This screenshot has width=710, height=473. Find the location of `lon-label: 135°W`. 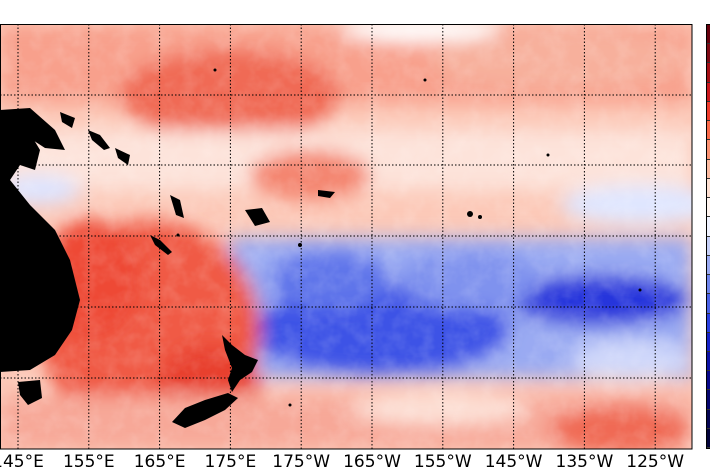

lon-label: 135°W is located at coordinates (584, 462).